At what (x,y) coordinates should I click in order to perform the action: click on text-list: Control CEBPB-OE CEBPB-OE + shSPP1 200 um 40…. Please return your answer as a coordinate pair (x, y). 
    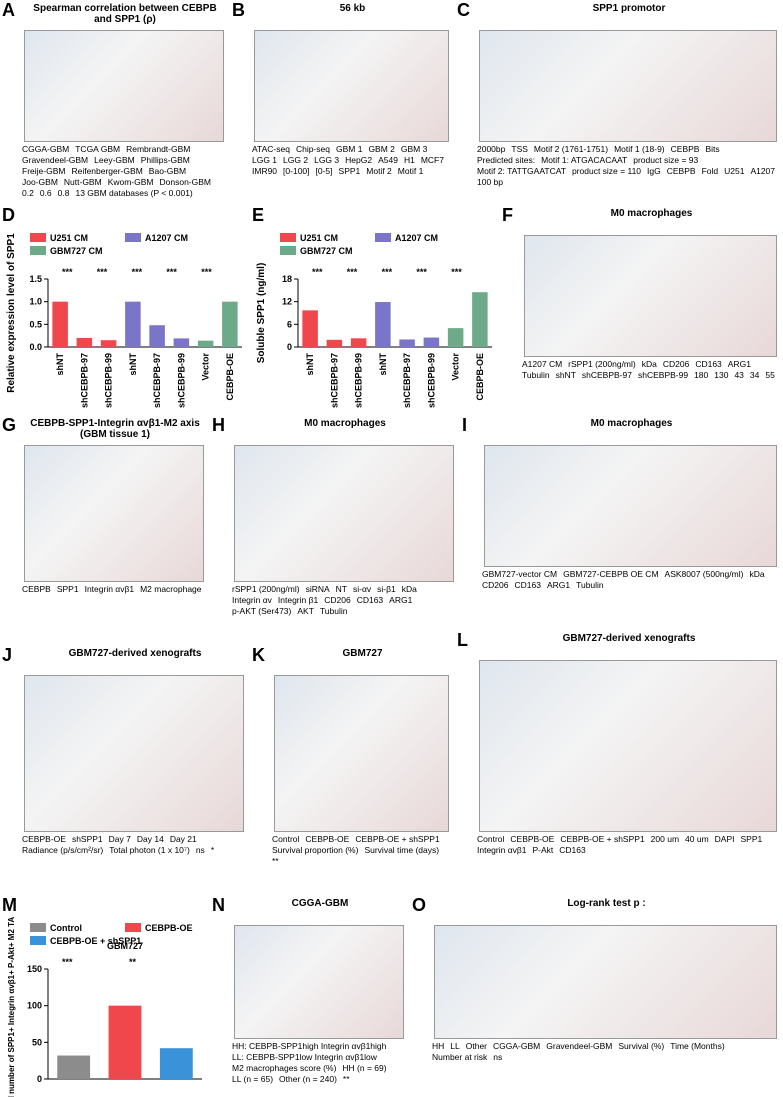
    Looking at the image, I should click on (628, 861).